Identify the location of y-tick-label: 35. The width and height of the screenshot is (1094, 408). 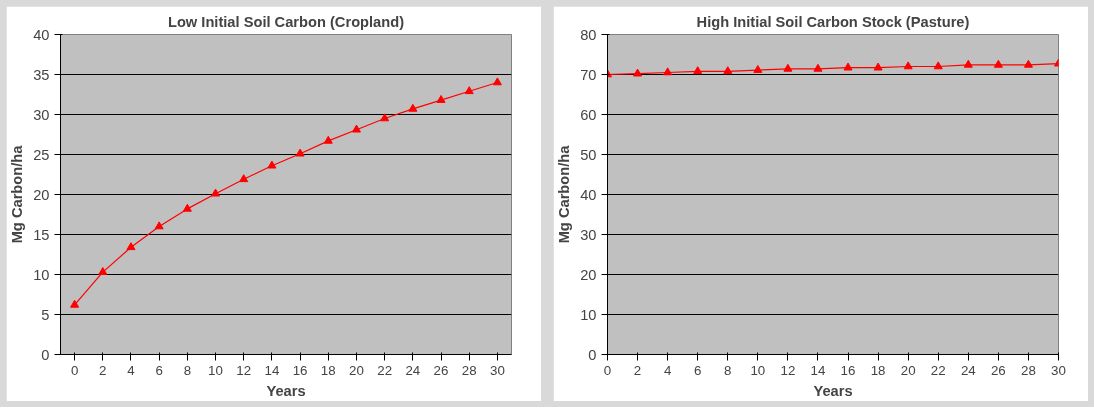
(41, 74).